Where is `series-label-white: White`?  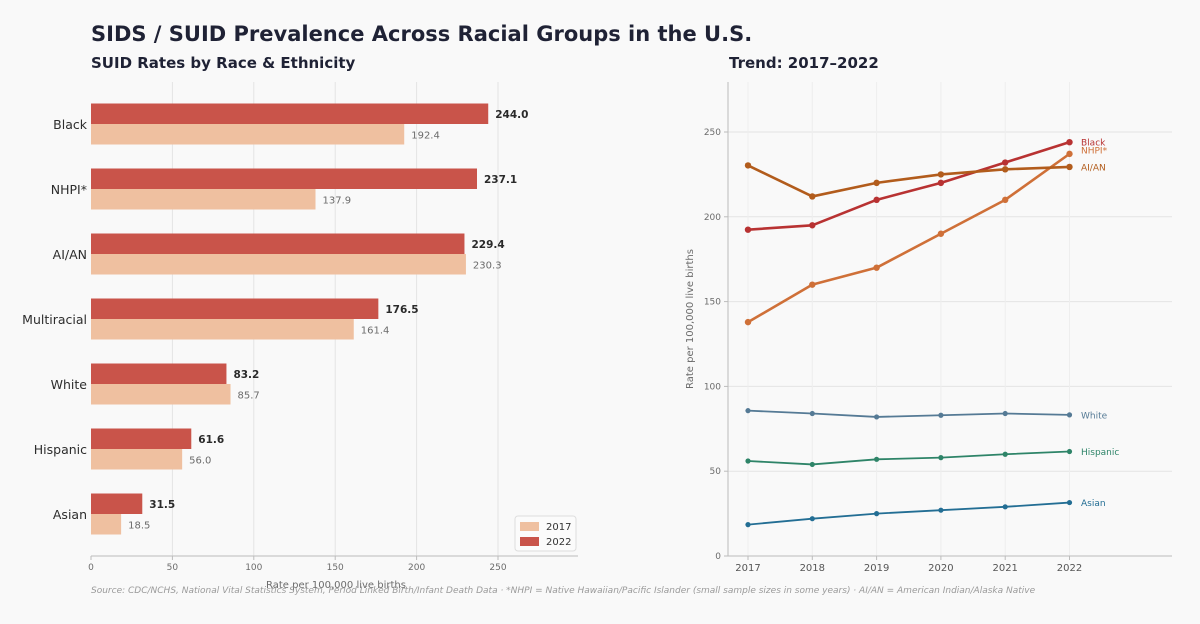 series-label-white: White is located at coordinates (1094, 416).